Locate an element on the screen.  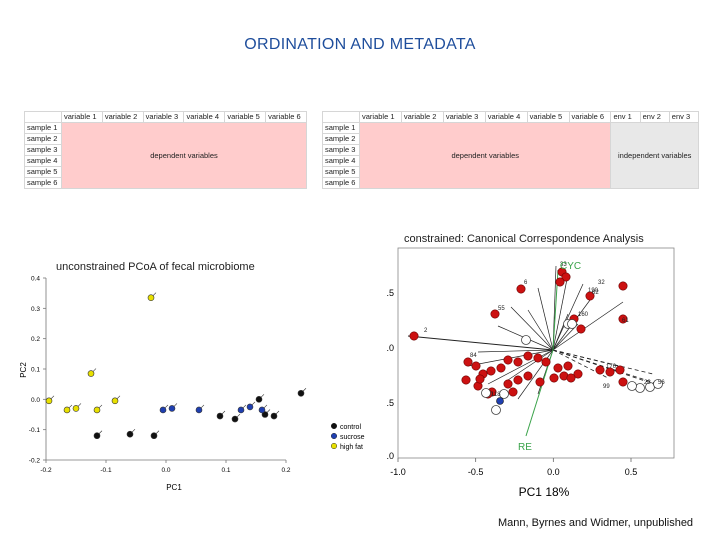
legend-label: sucrose is located at coordinates (352, 437).